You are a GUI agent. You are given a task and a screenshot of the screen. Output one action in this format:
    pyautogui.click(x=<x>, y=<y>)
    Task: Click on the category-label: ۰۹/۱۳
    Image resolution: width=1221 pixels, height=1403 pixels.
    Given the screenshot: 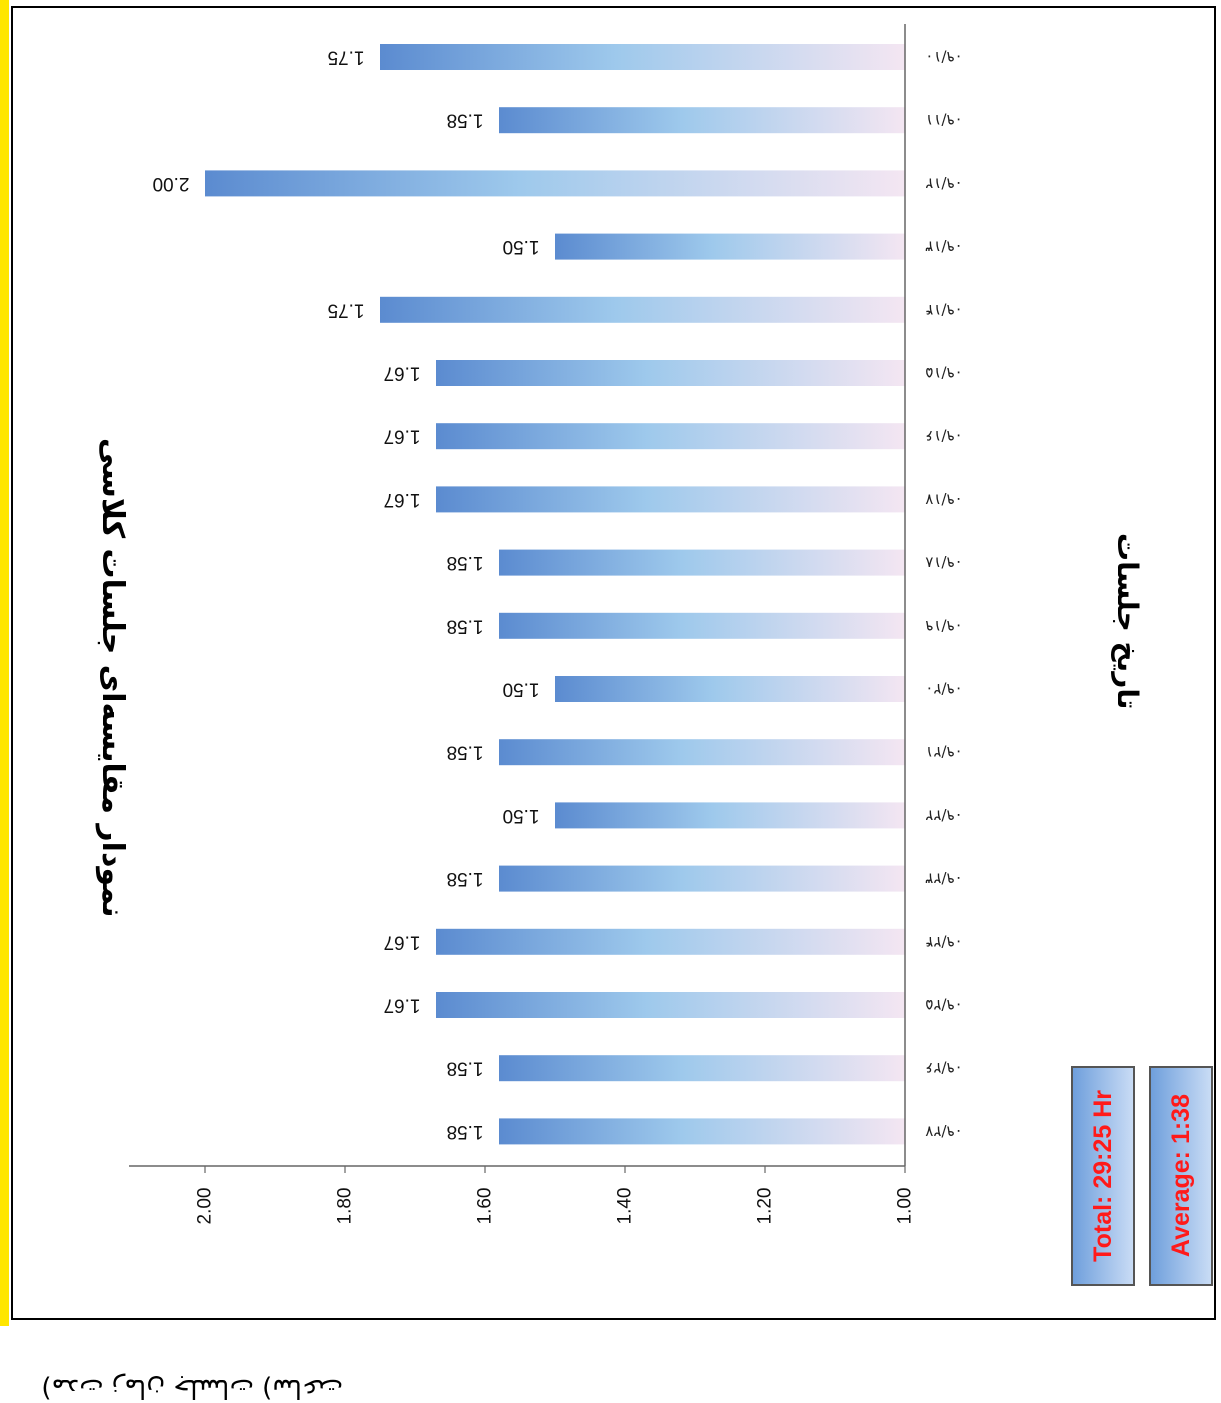 What is the action you would take?
    pyautogui.click(x=943, y=247)
    